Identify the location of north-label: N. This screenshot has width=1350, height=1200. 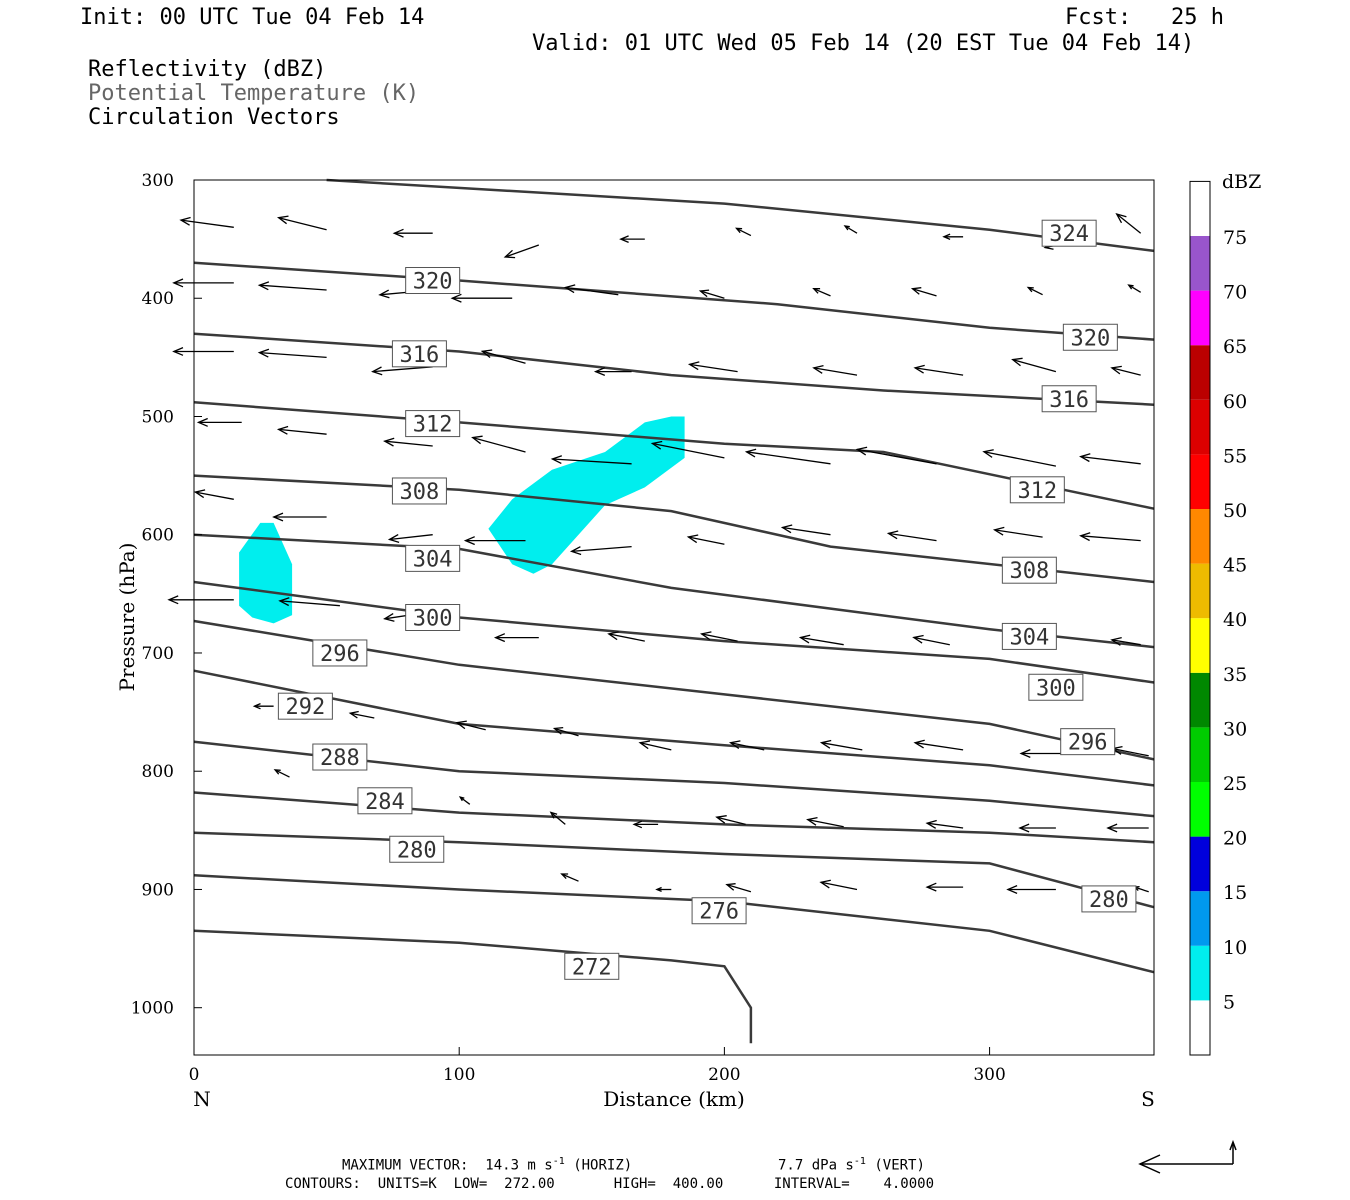
(202, 1099).